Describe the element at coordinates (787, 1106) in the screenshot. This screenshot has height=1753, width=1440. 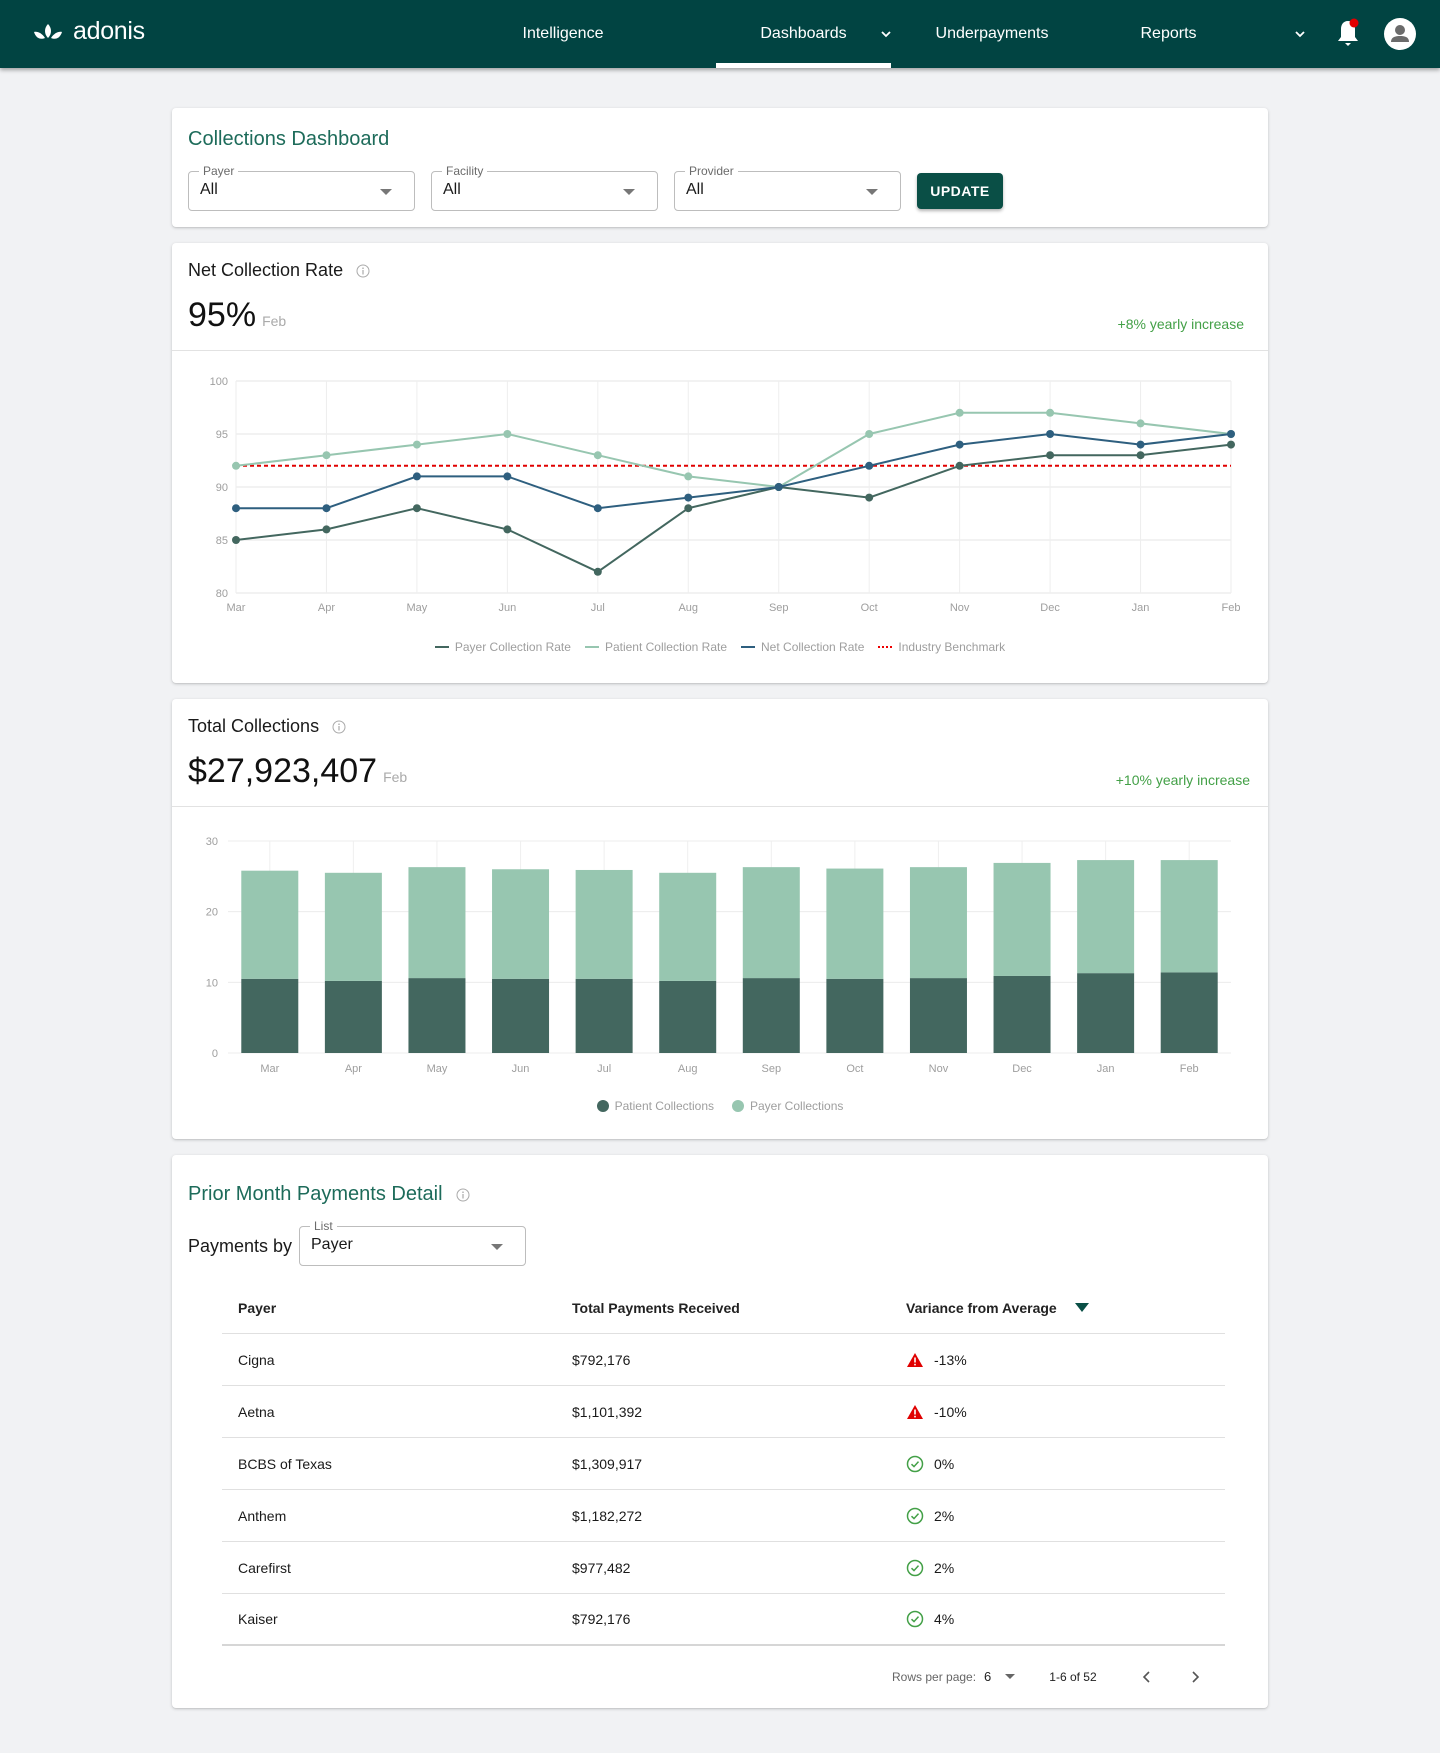
I see `legend-payer-collections: Payer Collections` at that location.